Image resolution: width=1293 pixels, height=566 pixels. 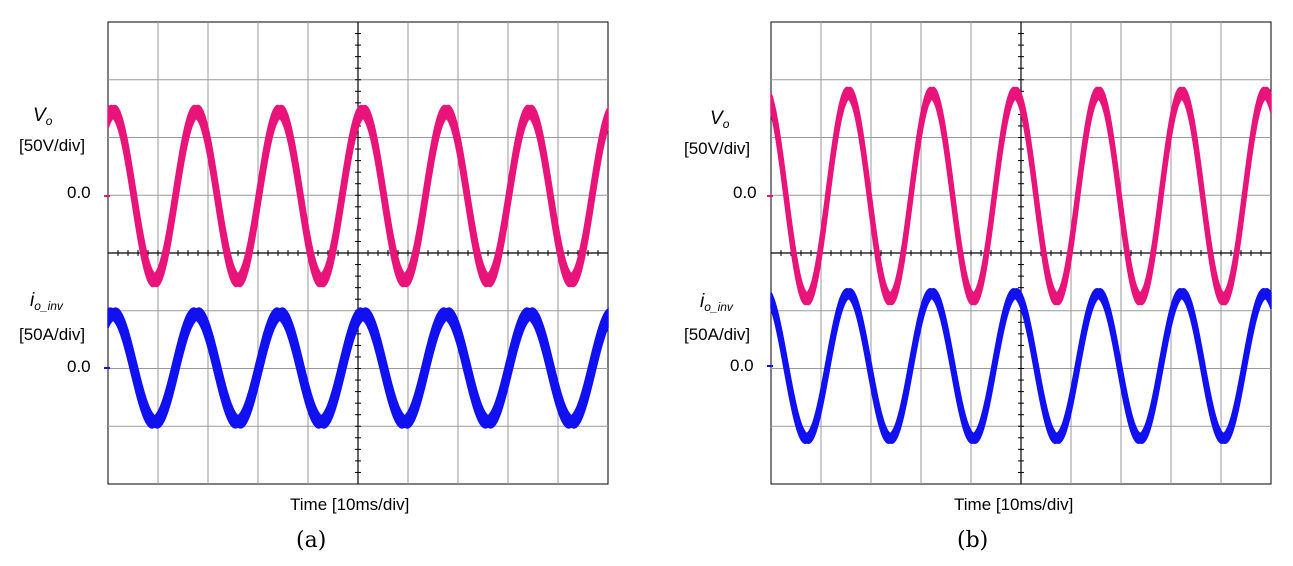 What do you see at coordinates (311, 540) in the screenshot?
I see `panel-caption: (a)` at bounding box center [311, 540].